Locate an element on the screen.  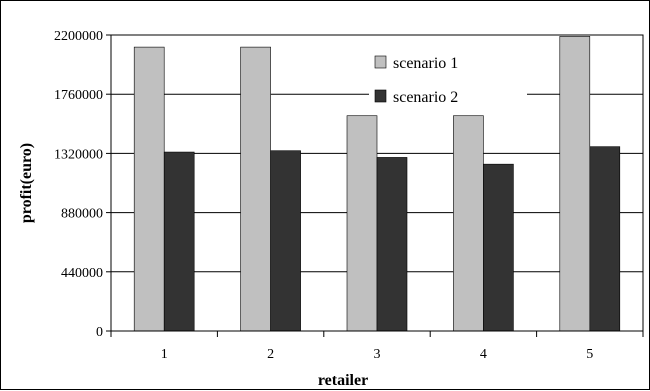
x-tick-labels: 1 2 3 4 5 is located at coordinates (377, 346).